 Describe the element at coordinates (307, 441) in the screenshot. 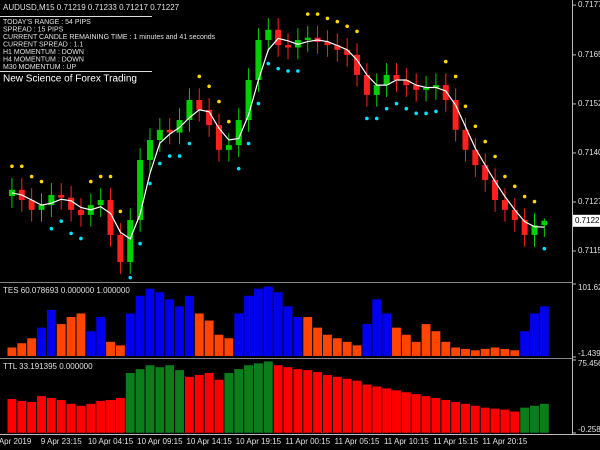

I see `x-tick-label: 11 Apr 00:15` at that location.